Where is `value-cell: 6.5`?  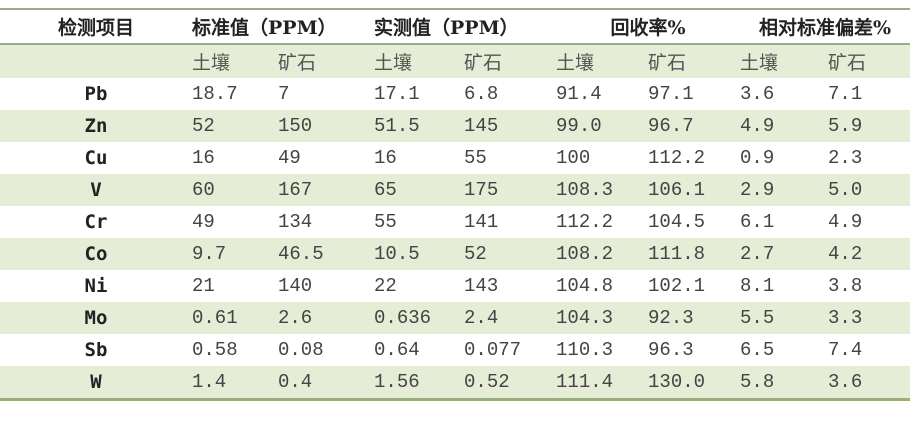 value-cell: 6.5 is located at coordinates (757, 350).